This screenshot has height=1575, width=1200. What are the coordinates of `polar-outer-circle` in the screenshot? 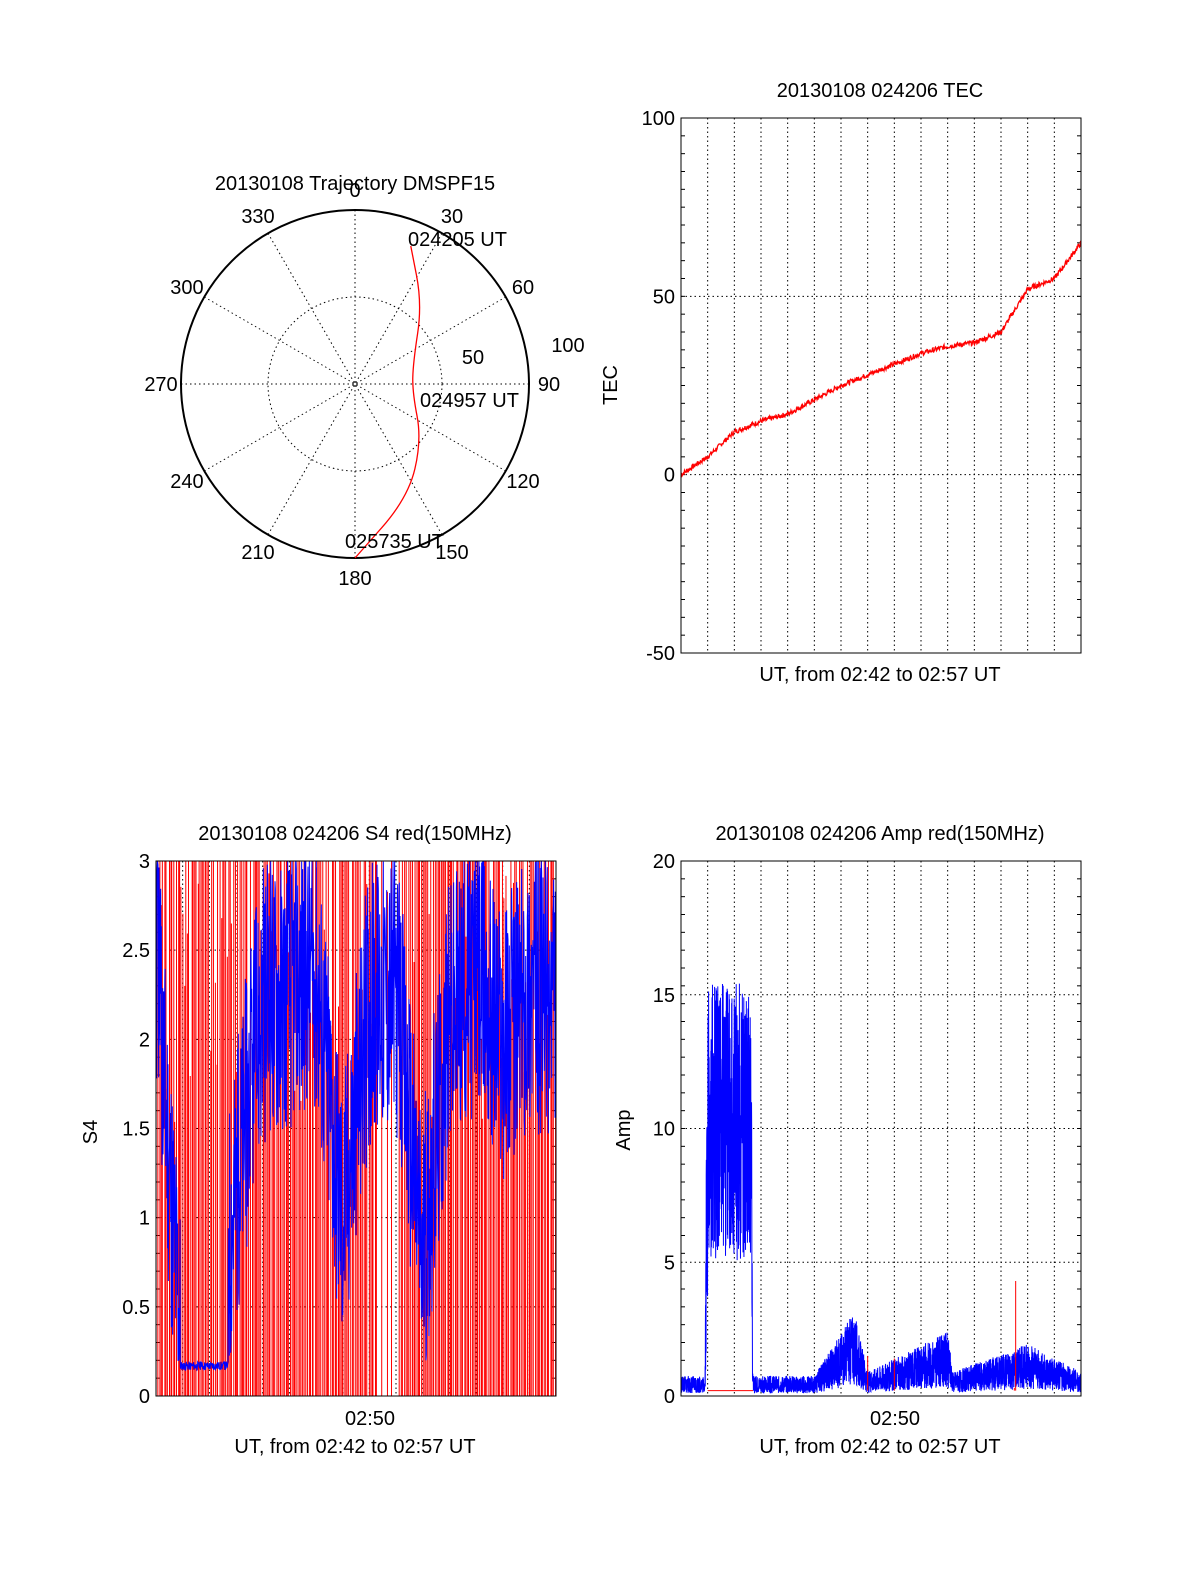 It's located at (355, 384).